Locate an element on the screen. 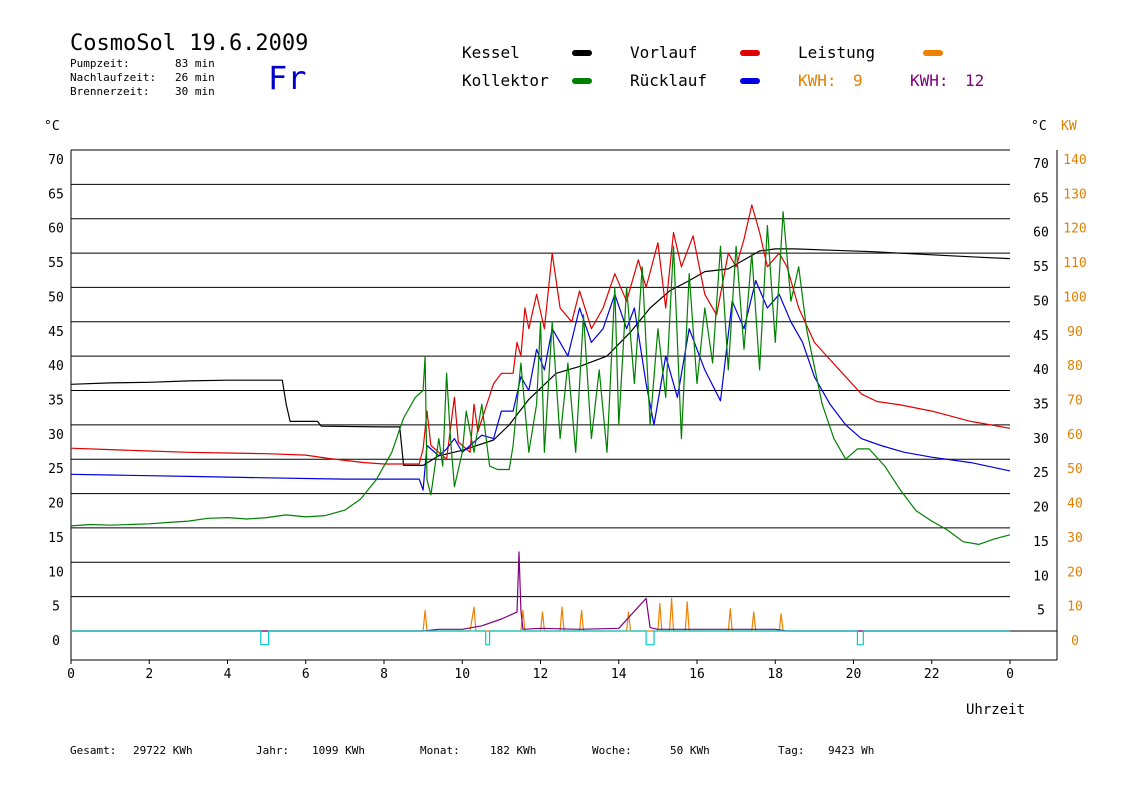  y-tick-label-left: 35 is located at coordinates (56, 401).